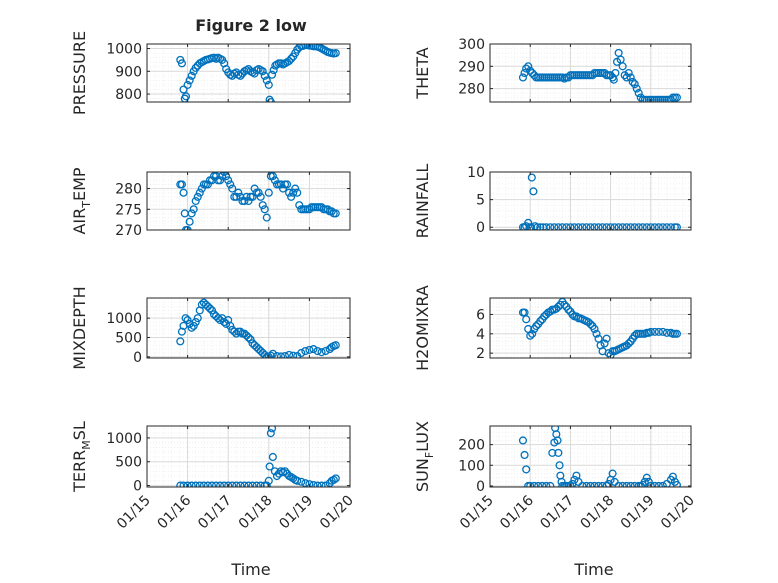  What do you see at coordinates (124, 439) in the screenshot?
I see `y-tick-label: 1000` at bounding box center [124, 439].